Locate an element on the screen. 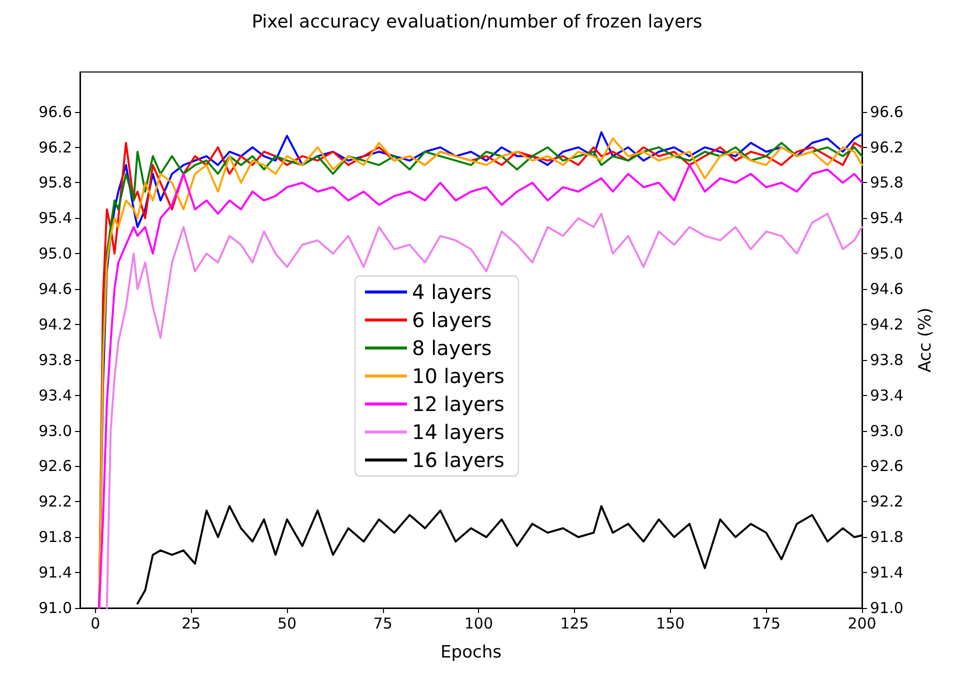  legend-label: 8 layers is located at coordinates (452, 348).